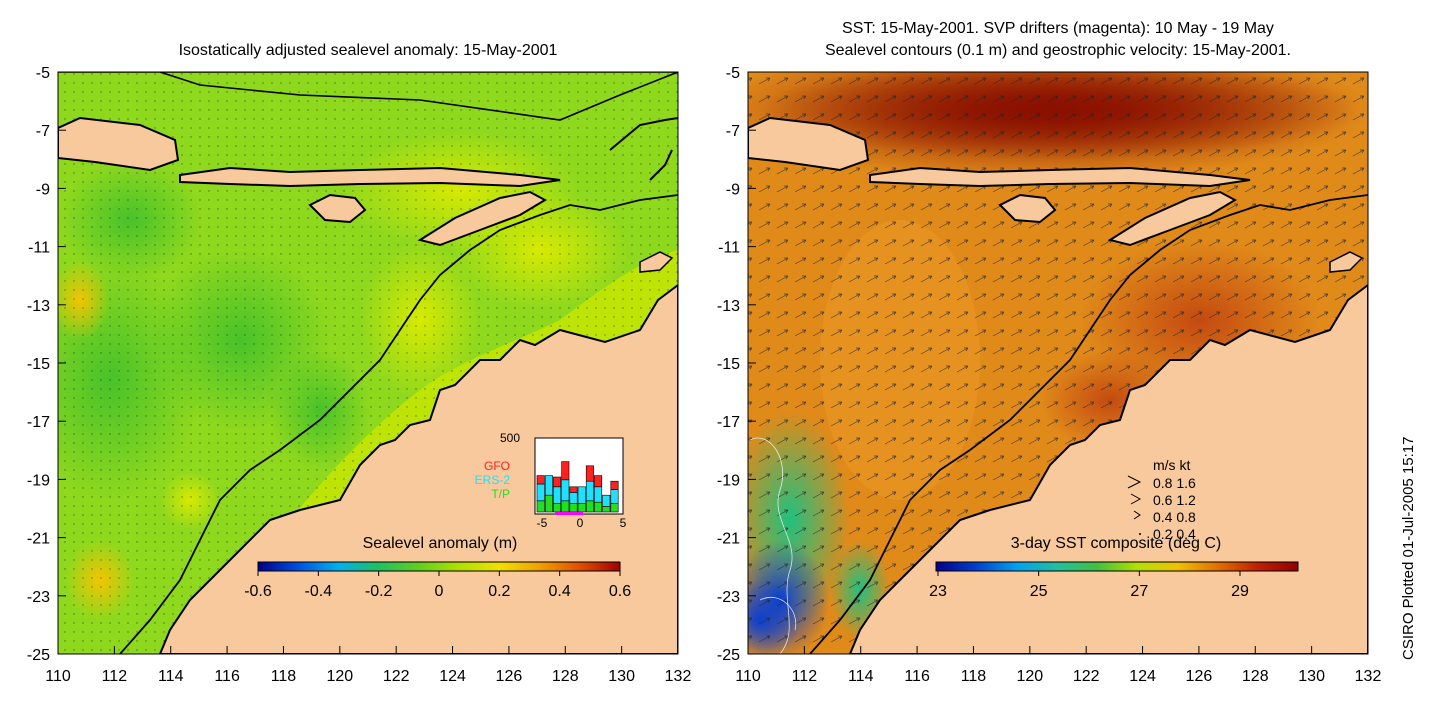  I want to click on timor-island, so click(482, 218).